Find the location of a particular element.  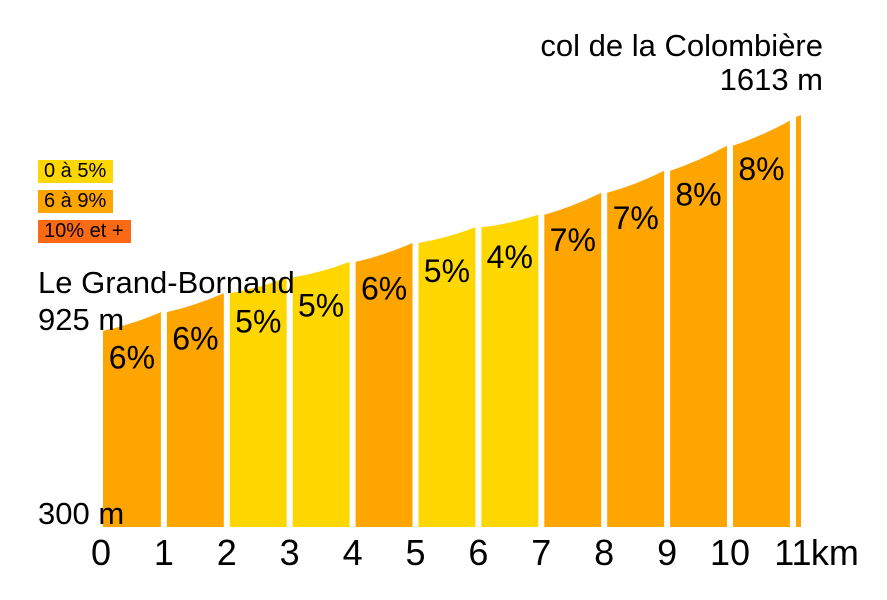

gradient-label-km2-3: 5% is located at coordinates (258, 321).